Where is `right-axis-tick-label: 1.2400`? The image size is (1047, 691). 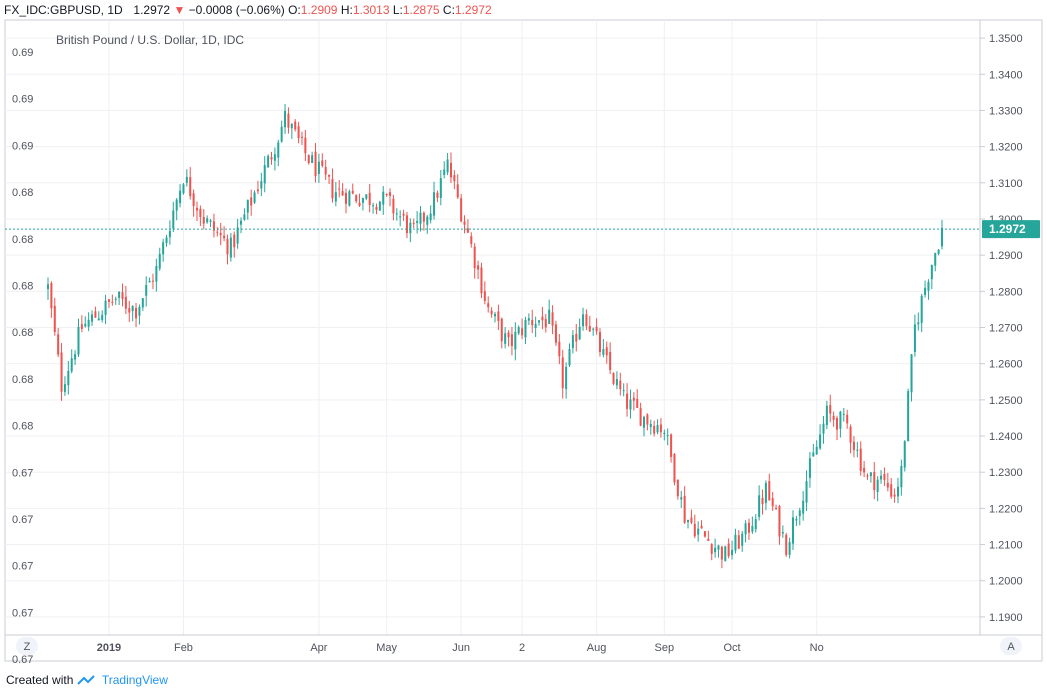
right-axis-tick-label: 1.2400 is located at coordinates (1006, 437).